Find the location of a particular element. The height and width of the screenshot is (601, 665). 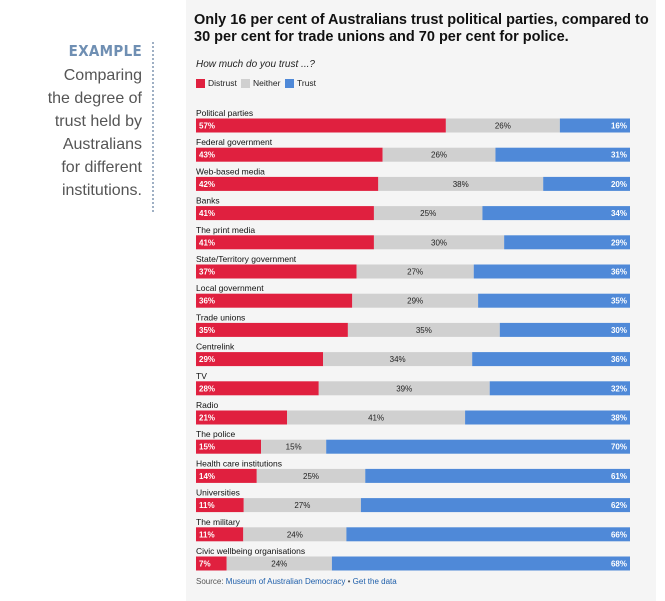

source-link-museum: Museum of Australian Democracy is located at coordinates (285, 581).